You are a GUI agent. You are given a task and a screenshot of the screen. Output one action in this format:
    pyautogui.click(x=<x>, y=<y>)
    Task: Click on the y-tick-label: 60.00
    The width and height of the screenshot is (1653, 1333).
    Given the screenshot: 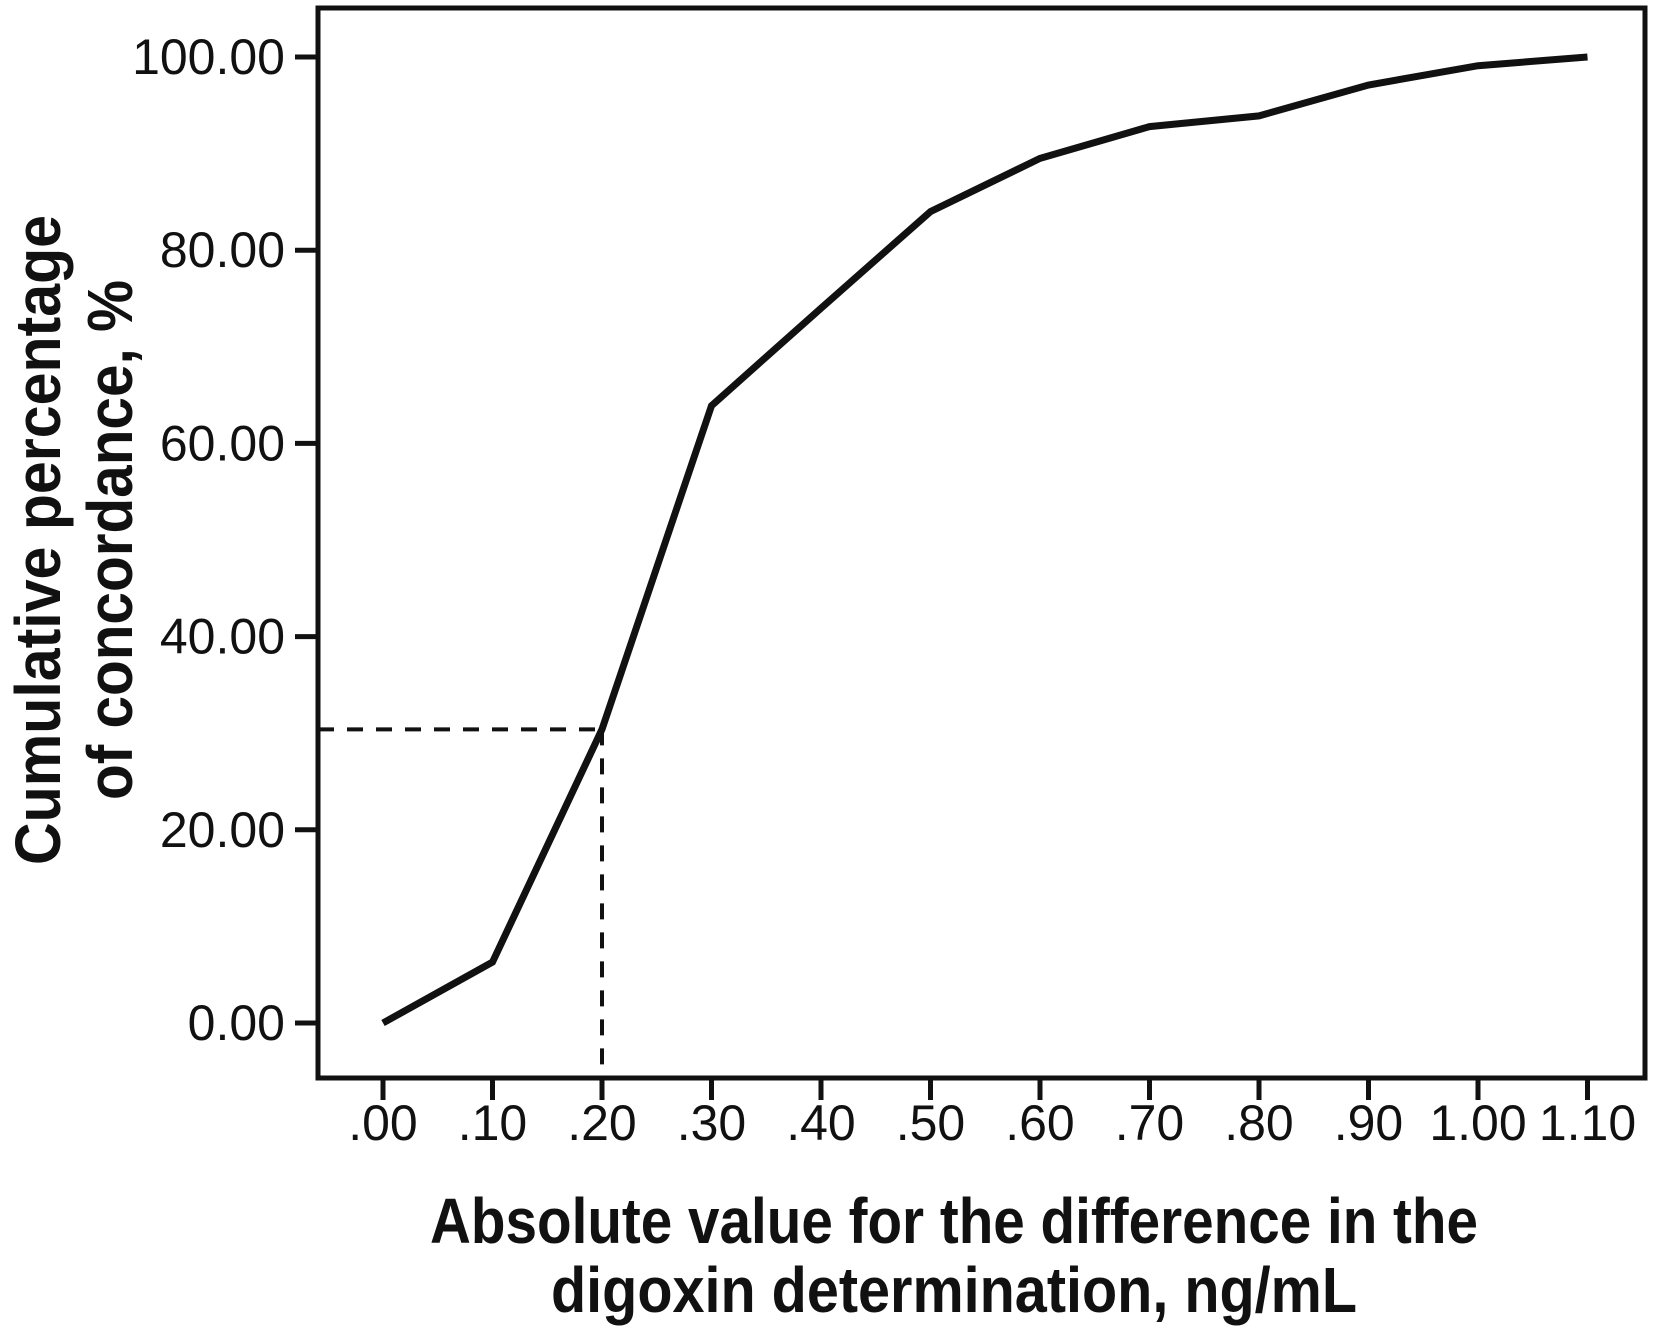 What is the action you would take?
    pyautogui.click(x=222, y=443)
    